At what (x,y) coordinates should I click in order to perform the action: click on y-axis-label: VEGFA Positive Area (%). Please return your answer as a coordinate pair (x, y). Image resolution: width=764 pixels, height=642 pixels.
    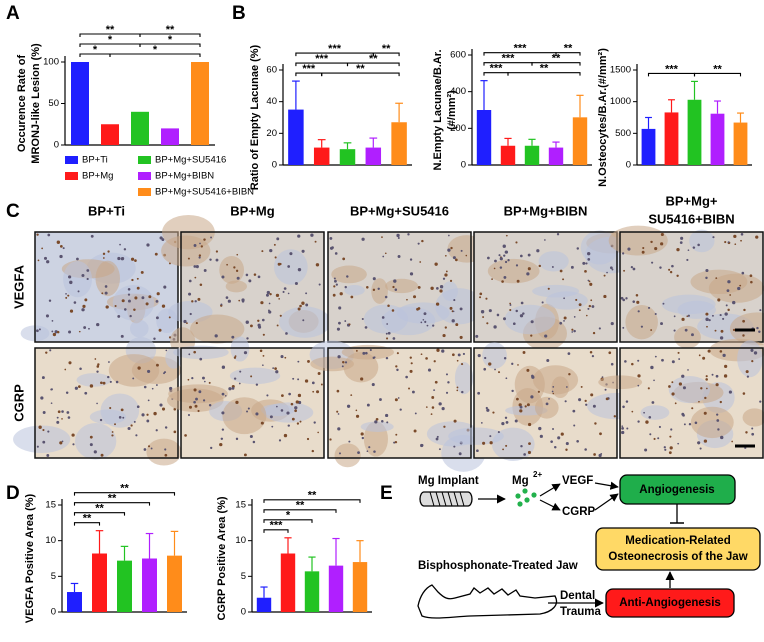
    Looking at the image, I should click on (30, 558).